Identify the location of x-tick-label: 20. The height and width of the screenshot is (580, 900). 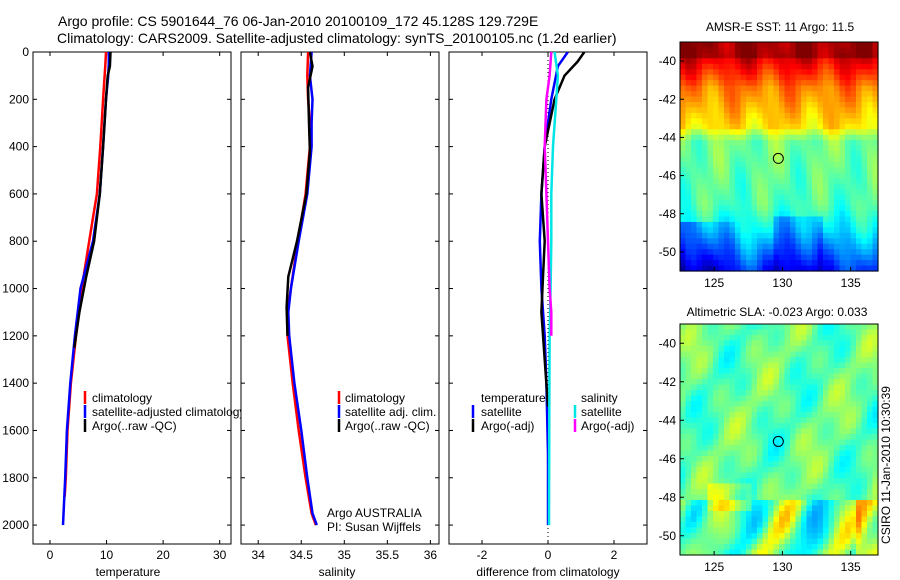
(163, 555).